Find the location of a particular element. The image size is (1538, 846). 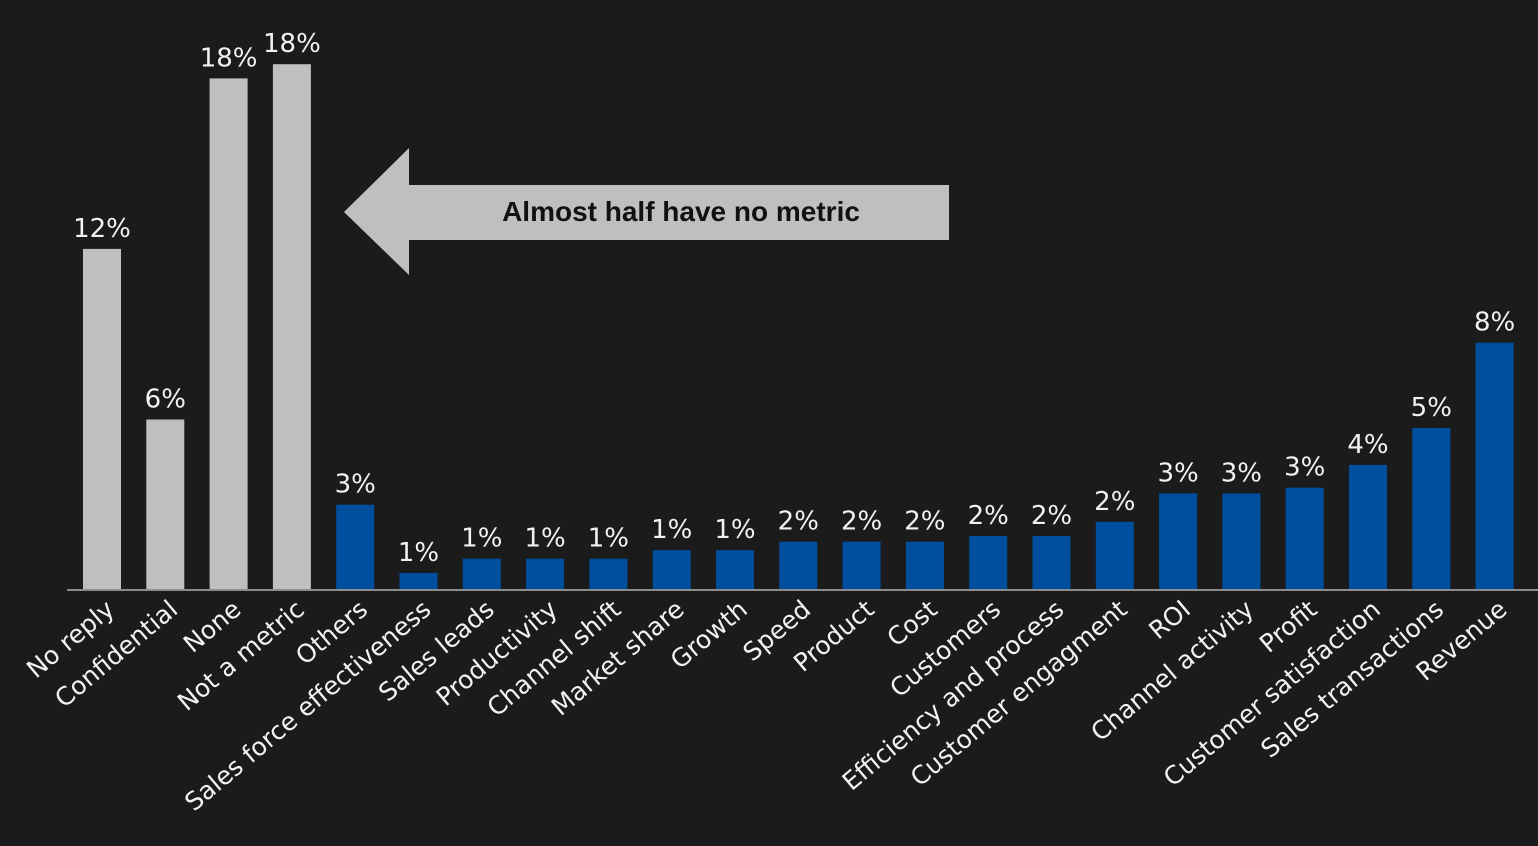

data-label-confidential: 6% is located at coordinates (165, 400).